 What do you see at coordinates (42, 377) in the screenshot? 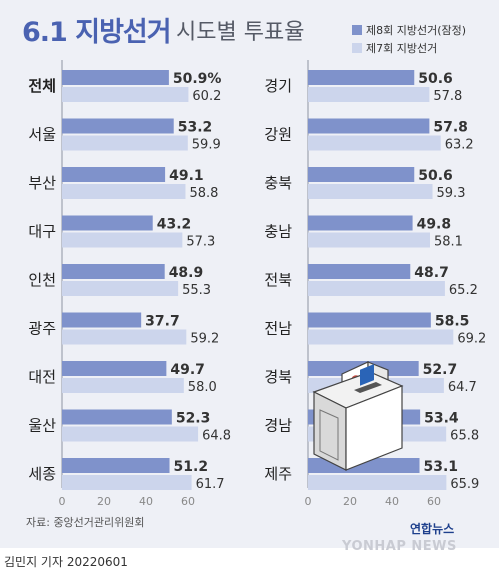
I see `category-label: 대전` at bounding box center [42, 377].